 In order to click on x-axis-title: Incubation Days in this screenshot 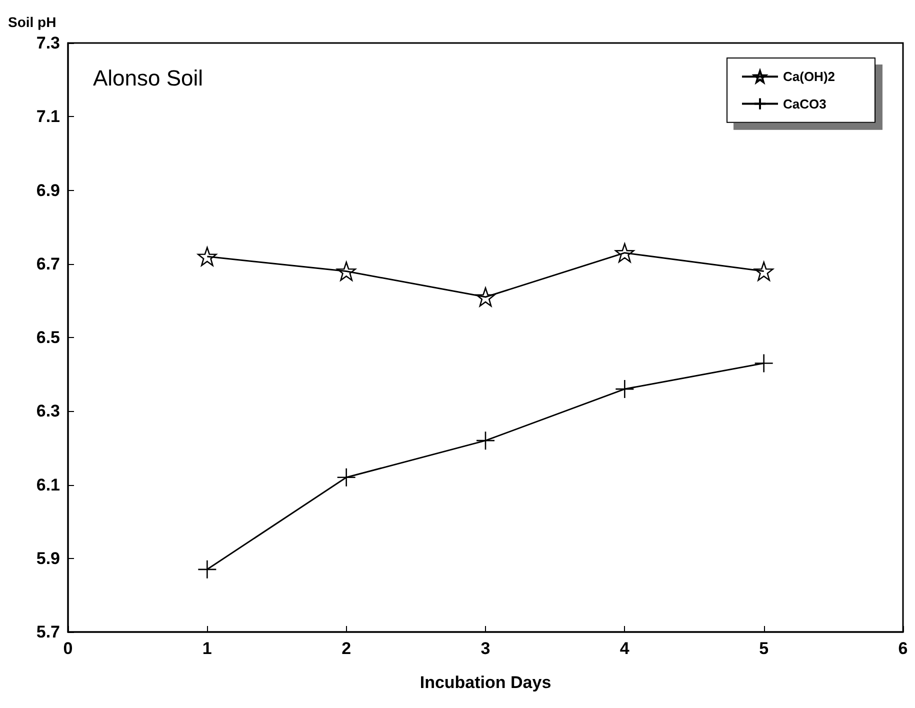, I will do `click(486, 682)`.